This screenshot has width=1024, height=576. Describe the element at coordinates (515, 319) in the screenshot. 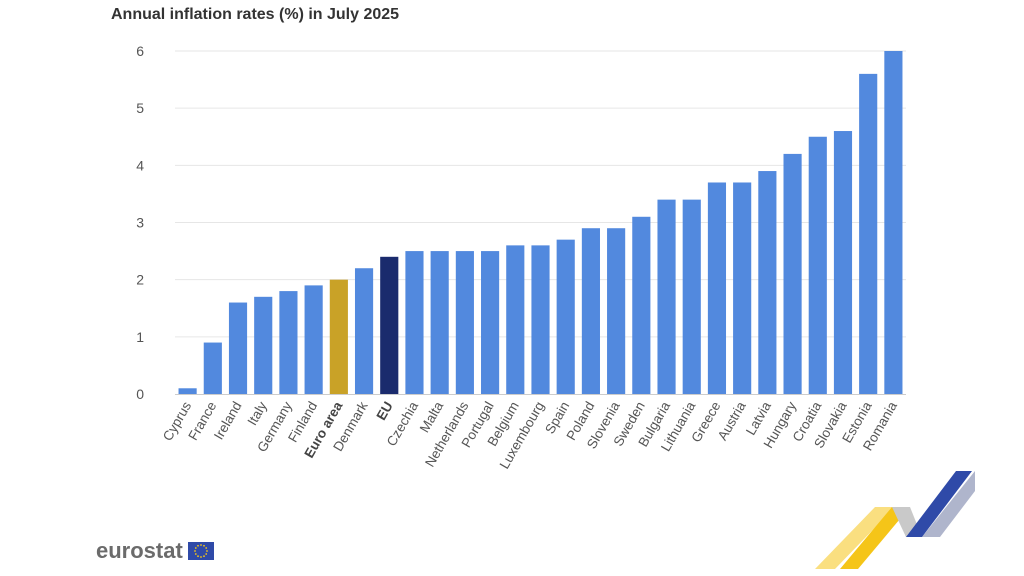

I see `bar-belgium` at that location.